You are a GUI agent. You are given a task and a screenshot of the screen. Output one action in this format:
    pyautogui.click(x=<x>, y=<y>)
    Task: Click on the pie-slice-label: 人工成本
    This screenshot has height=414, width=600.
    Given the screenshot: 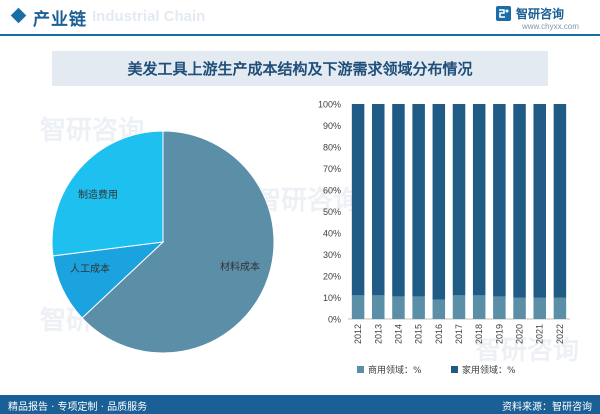 What is the action you would take?
    pyautogui.click(x=90, y=268)
    